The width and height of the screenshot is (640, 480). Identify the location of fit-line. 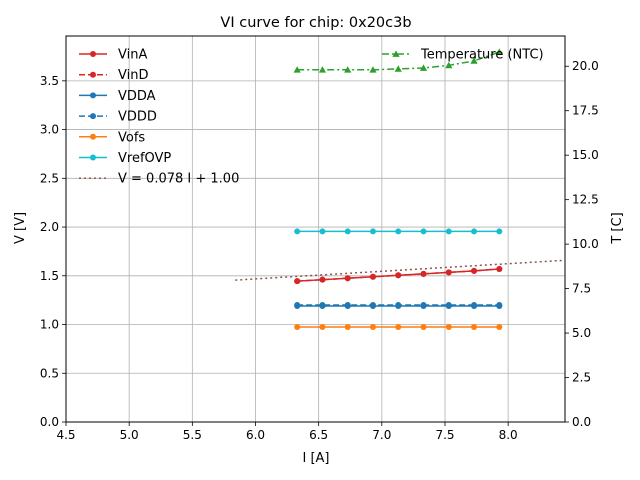
(400, 270).